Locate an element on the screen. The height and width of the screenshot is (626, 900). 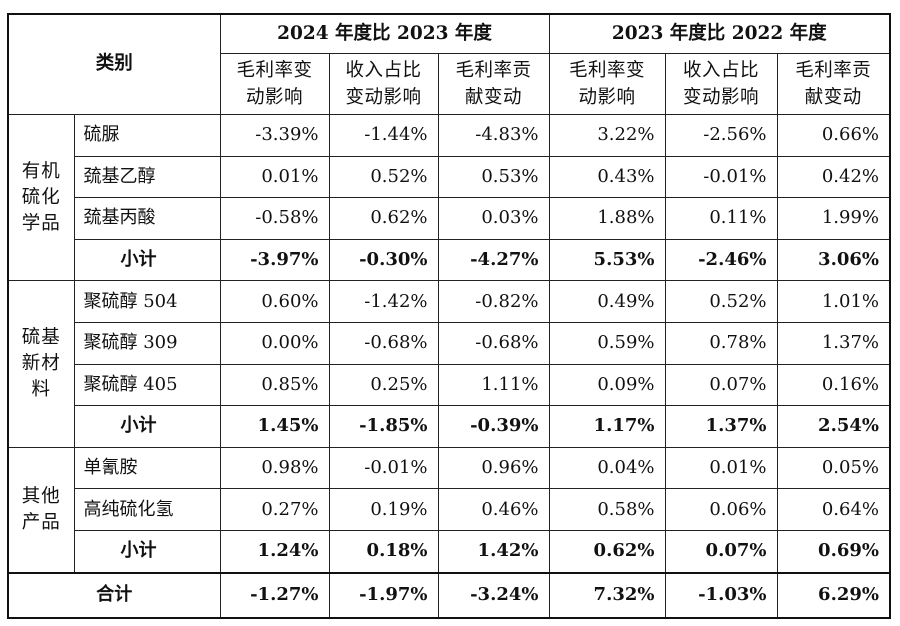
table-row: 巯基乙醇 0.01% 0.52% 0.53% 0.43% -0.01% 0.42% is located at coordinates (449, 177).